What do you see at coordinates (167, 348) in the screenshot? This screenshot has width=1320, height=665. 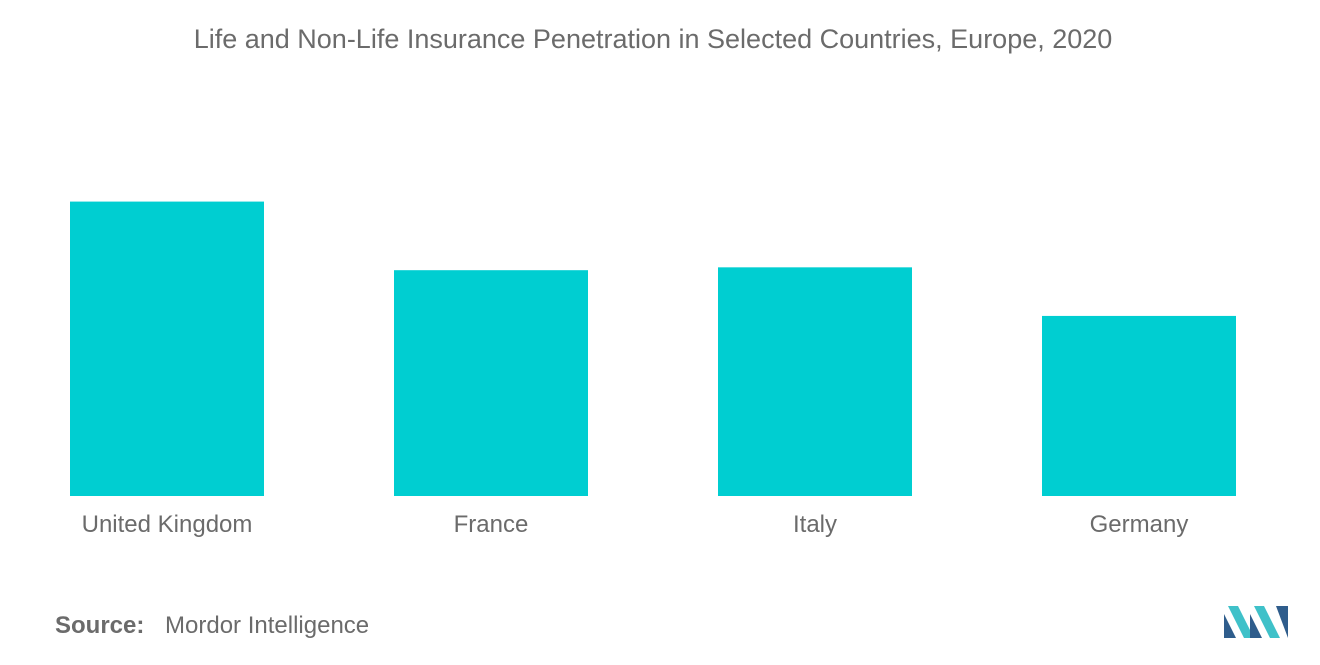 I see `bar-united-kingdom` at bounding box center [167, 348].